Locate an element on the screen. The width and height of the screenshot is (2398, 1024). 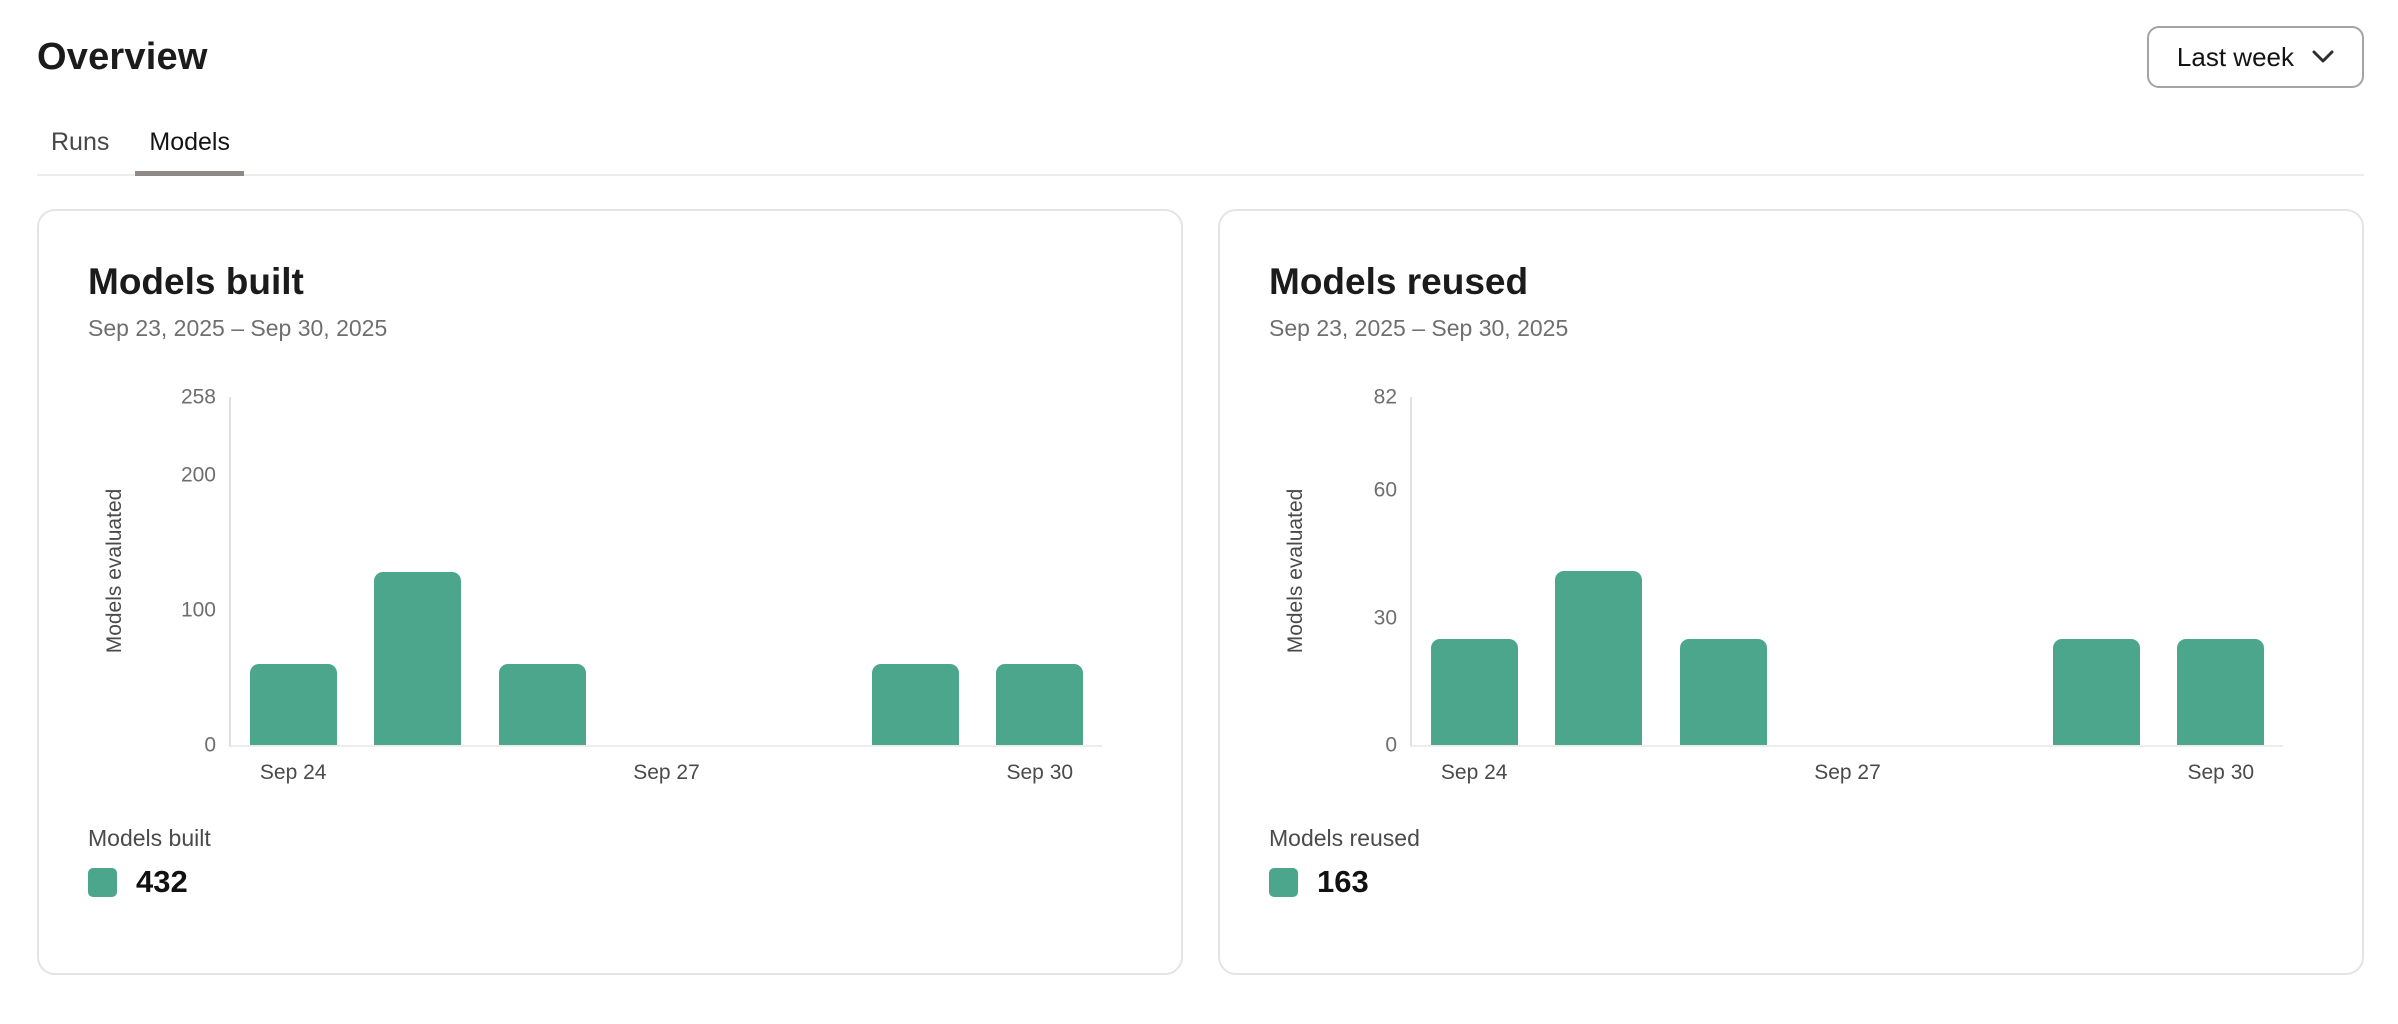
tab-models: Models is located at coordinates (189, 152).